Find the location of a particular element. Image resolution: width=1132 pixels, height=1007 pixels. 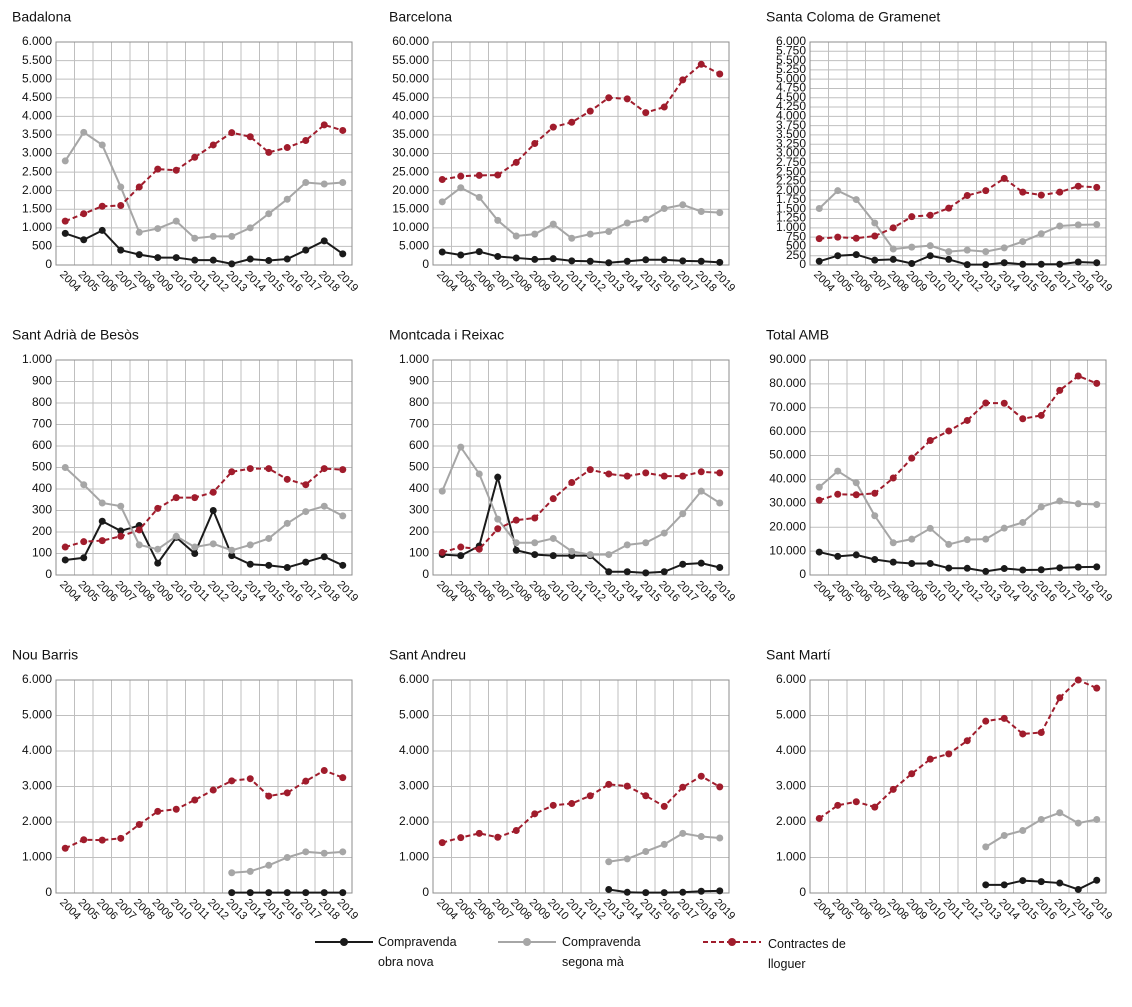

y-tick-label: 4.500 is located at coordinates (791, 97).